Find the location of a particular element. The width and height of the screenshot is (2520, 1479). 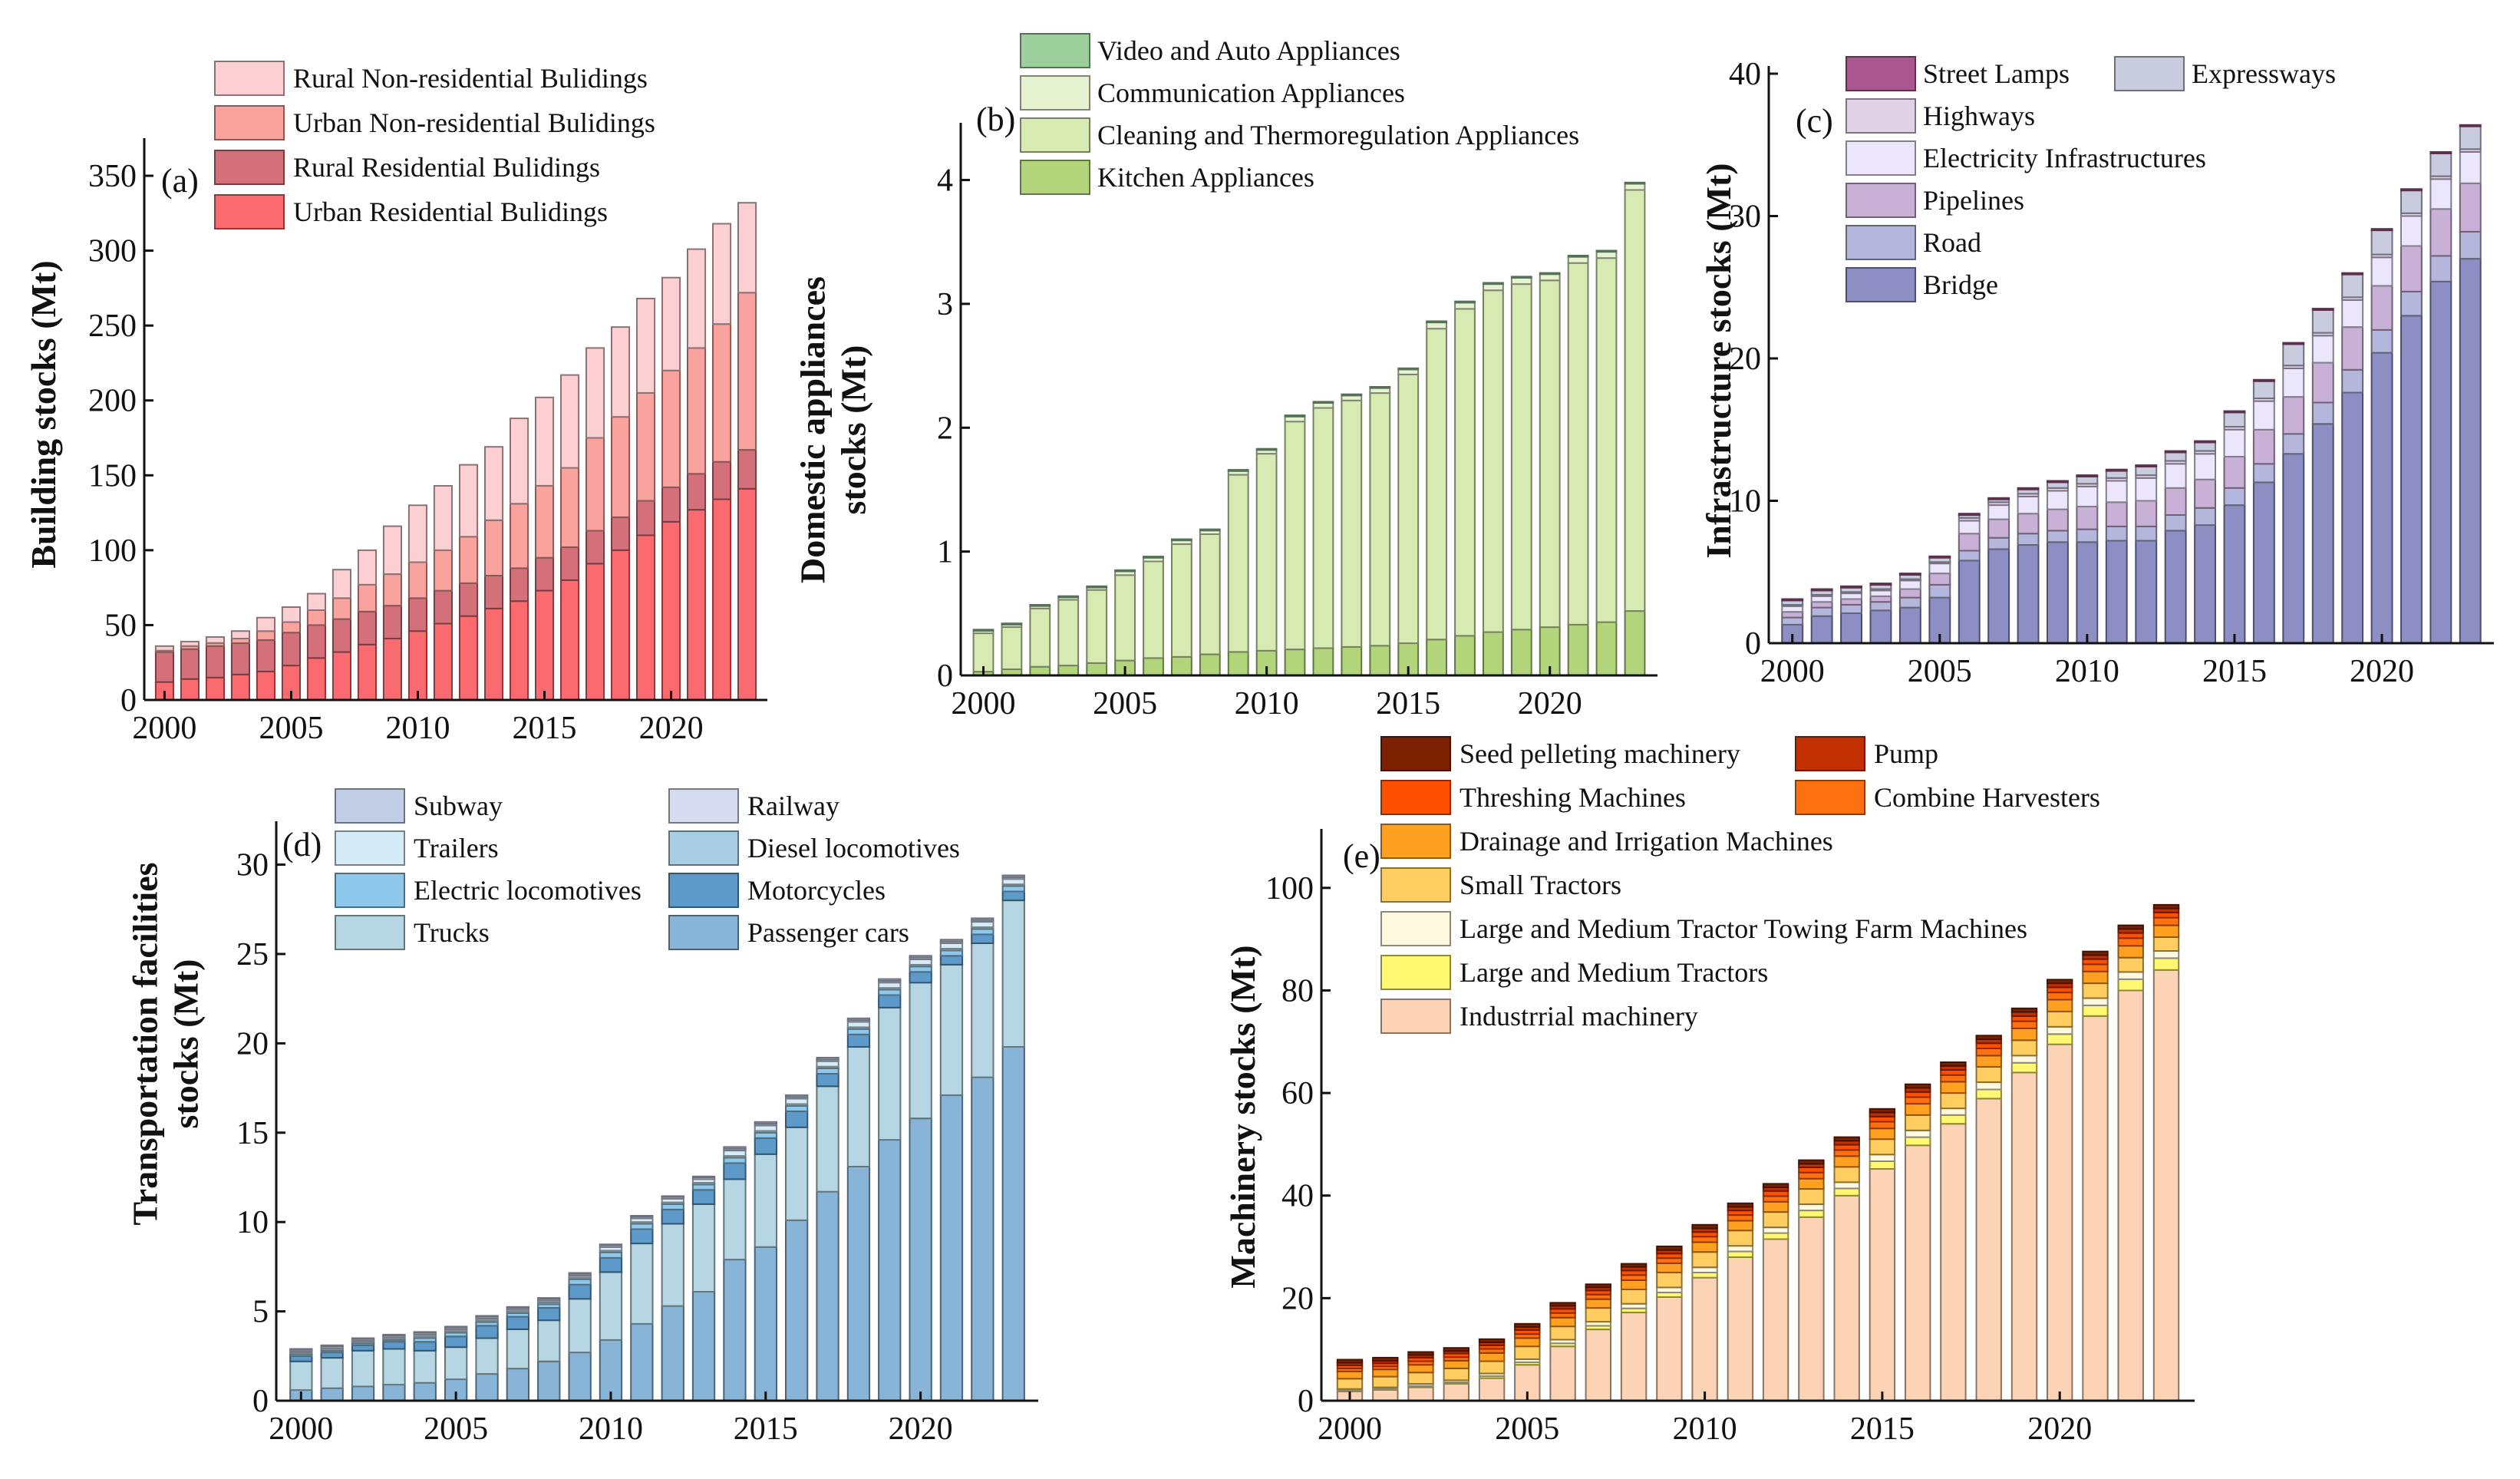

bar-e-2012-s5 is located at coordinates (1775, 1199).